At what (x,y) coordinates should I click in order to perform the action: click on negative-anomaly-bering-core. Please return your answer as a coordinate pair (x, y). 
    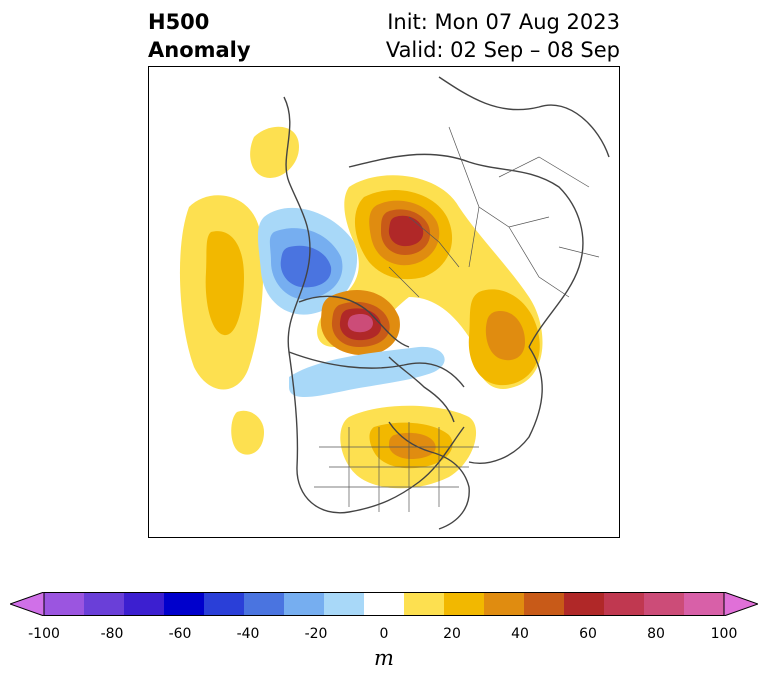
    Looking at the image, I should click on (306, 266).